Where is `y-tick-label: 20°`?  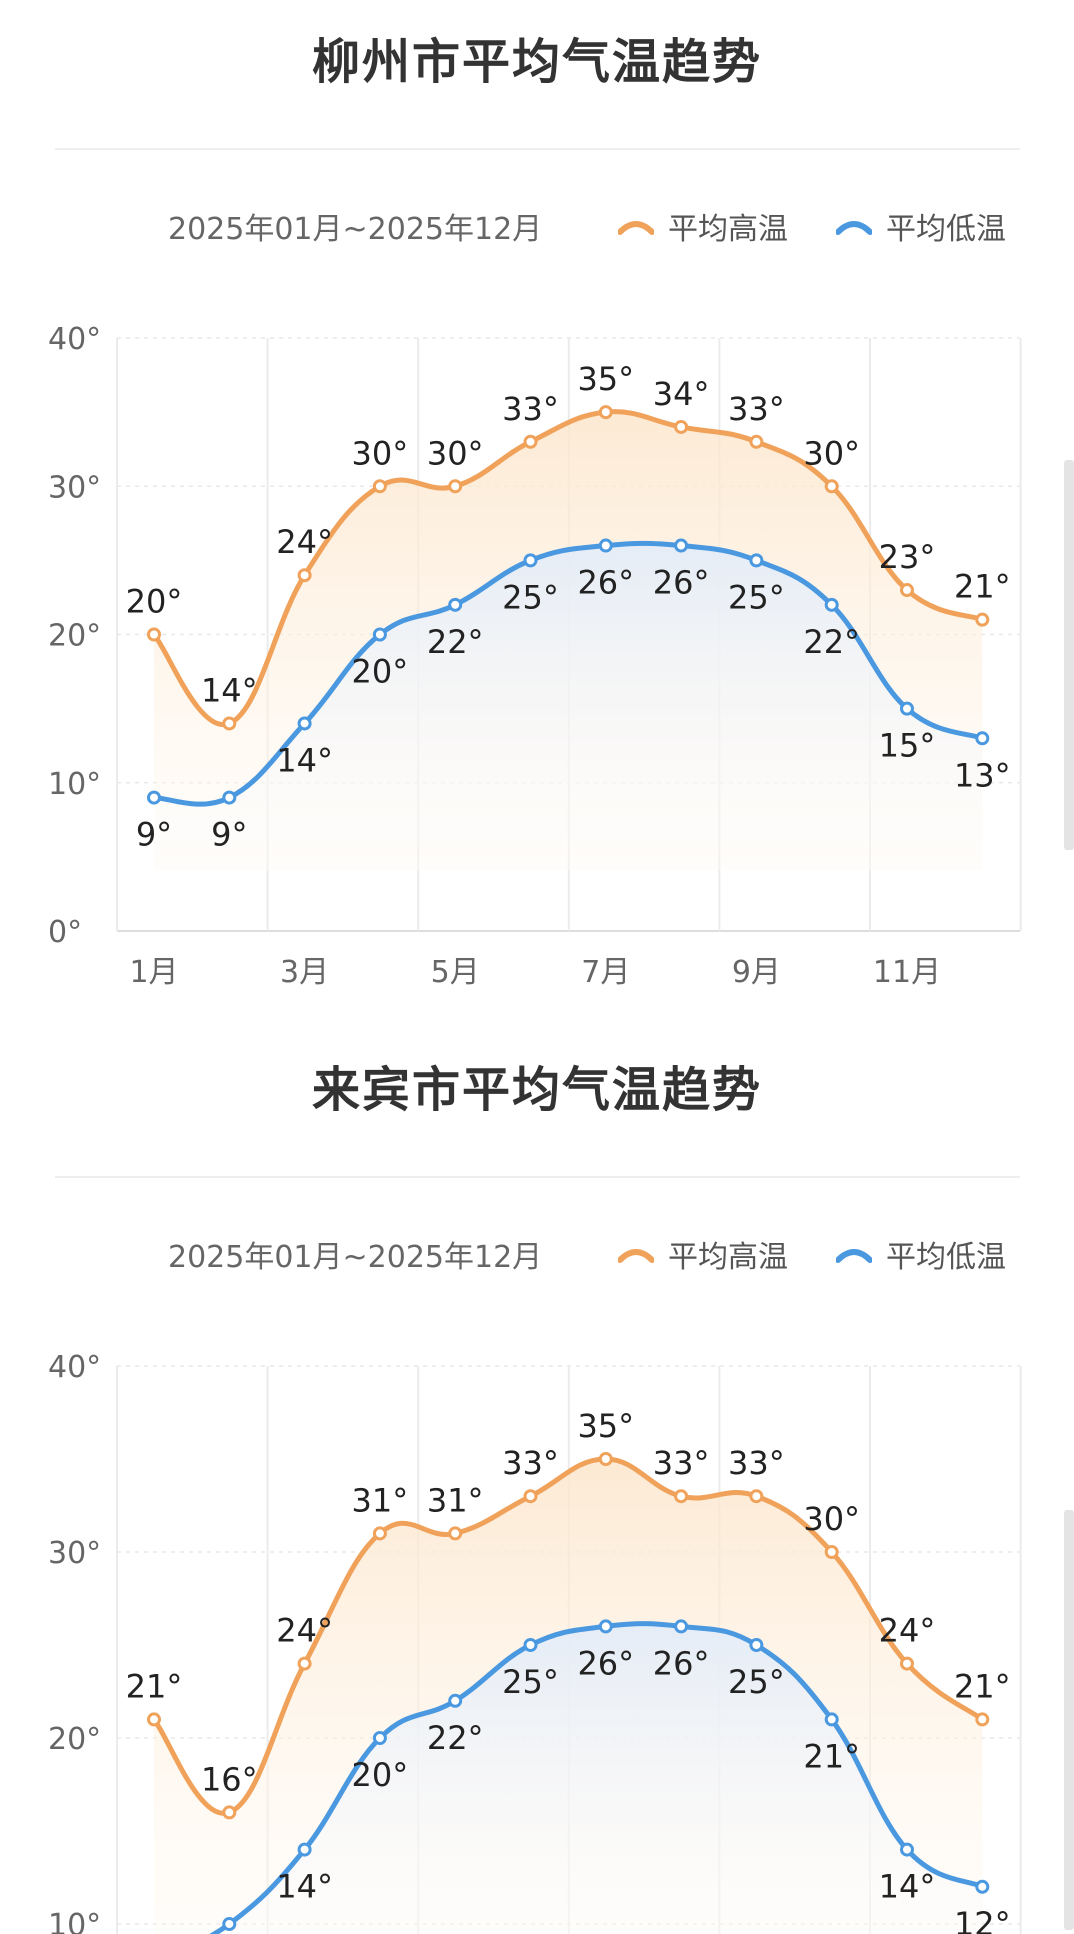
y-tick-label: 20° is located at coordinates (74, 636).